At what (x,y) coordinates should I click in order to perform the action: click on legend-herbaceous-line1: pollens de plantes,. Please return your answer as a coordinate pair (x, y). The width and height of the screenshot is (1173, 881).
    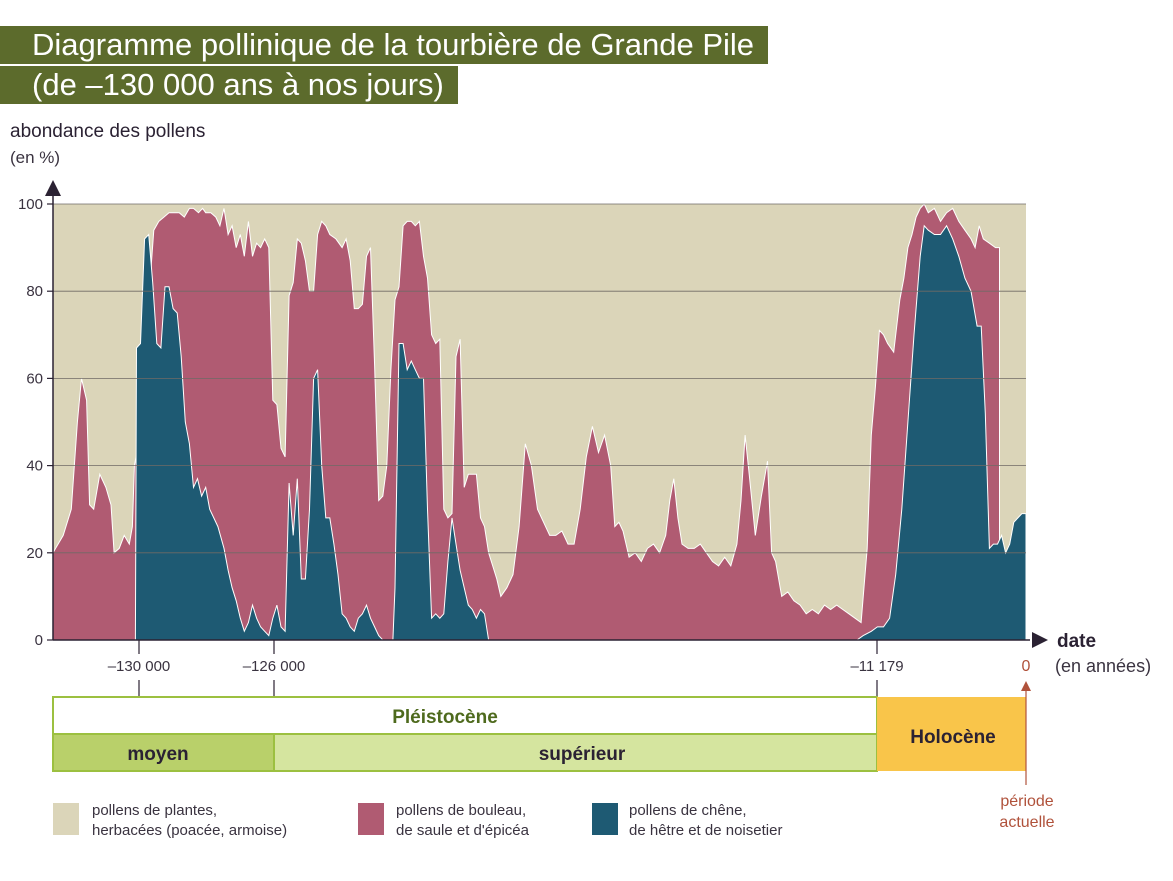
    Looking at the image, I should click on (154, 810).